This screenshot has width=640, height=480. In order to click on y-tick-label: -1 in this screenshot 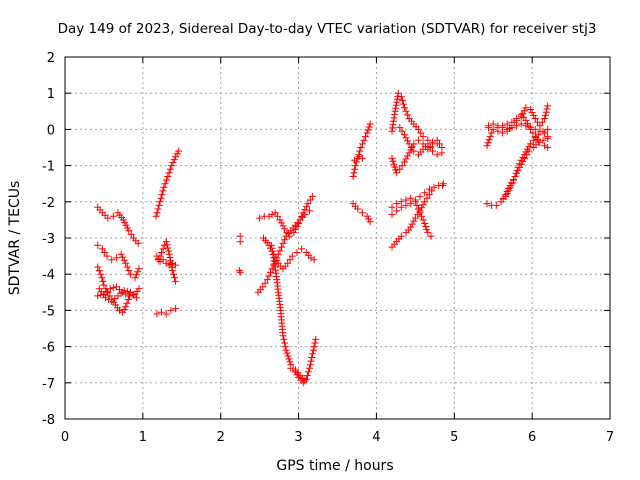, I will do `click(48, 167)`.